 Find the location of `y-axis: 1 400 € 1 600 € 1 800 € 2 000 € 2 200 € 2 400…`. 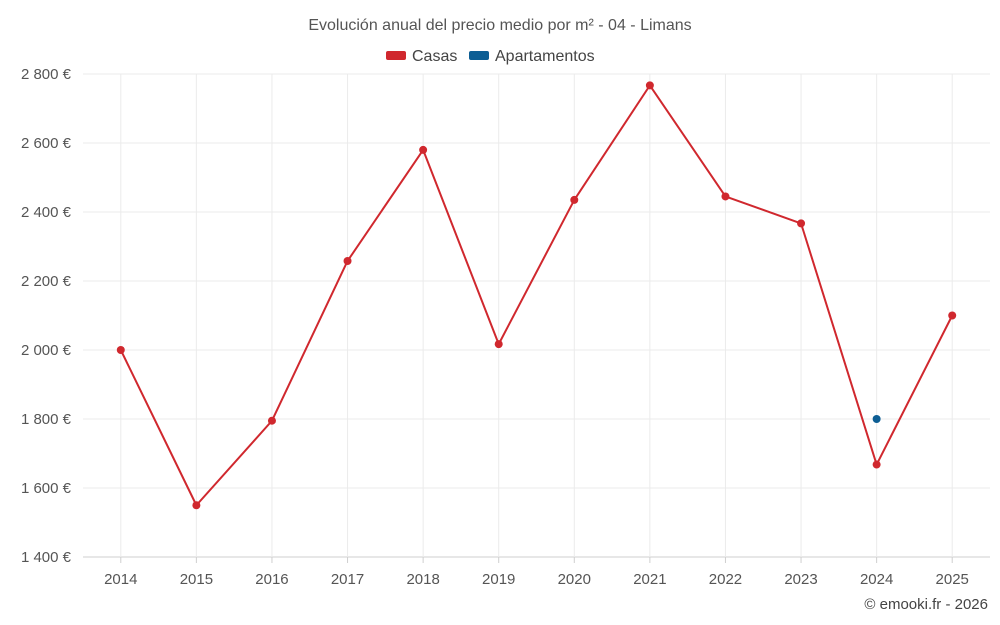

y-axis: 1 400 € 1 600 € 1 800 € 2 000 € 2 200 € 2 400… is located at coordinates (46, 316).